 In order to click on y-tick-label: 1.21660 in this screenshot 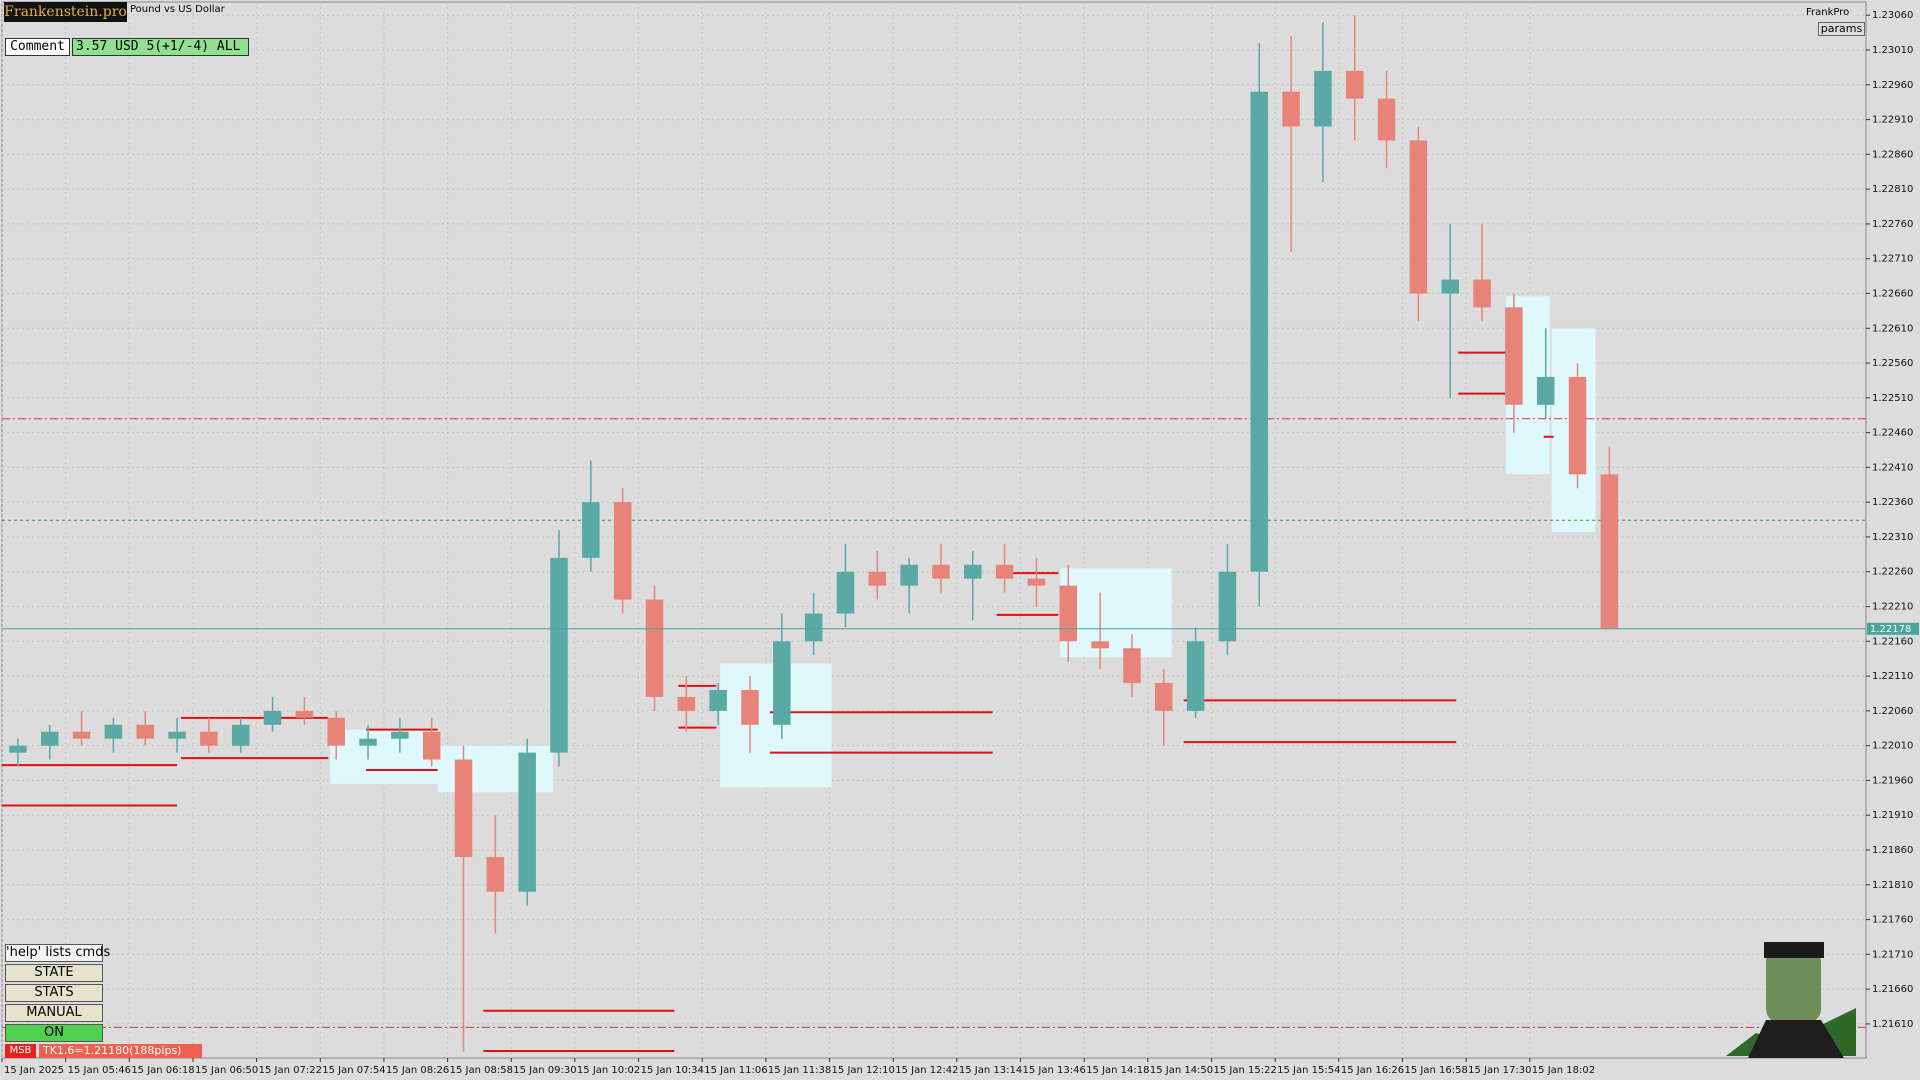, I will do `click(1892, 989)`.